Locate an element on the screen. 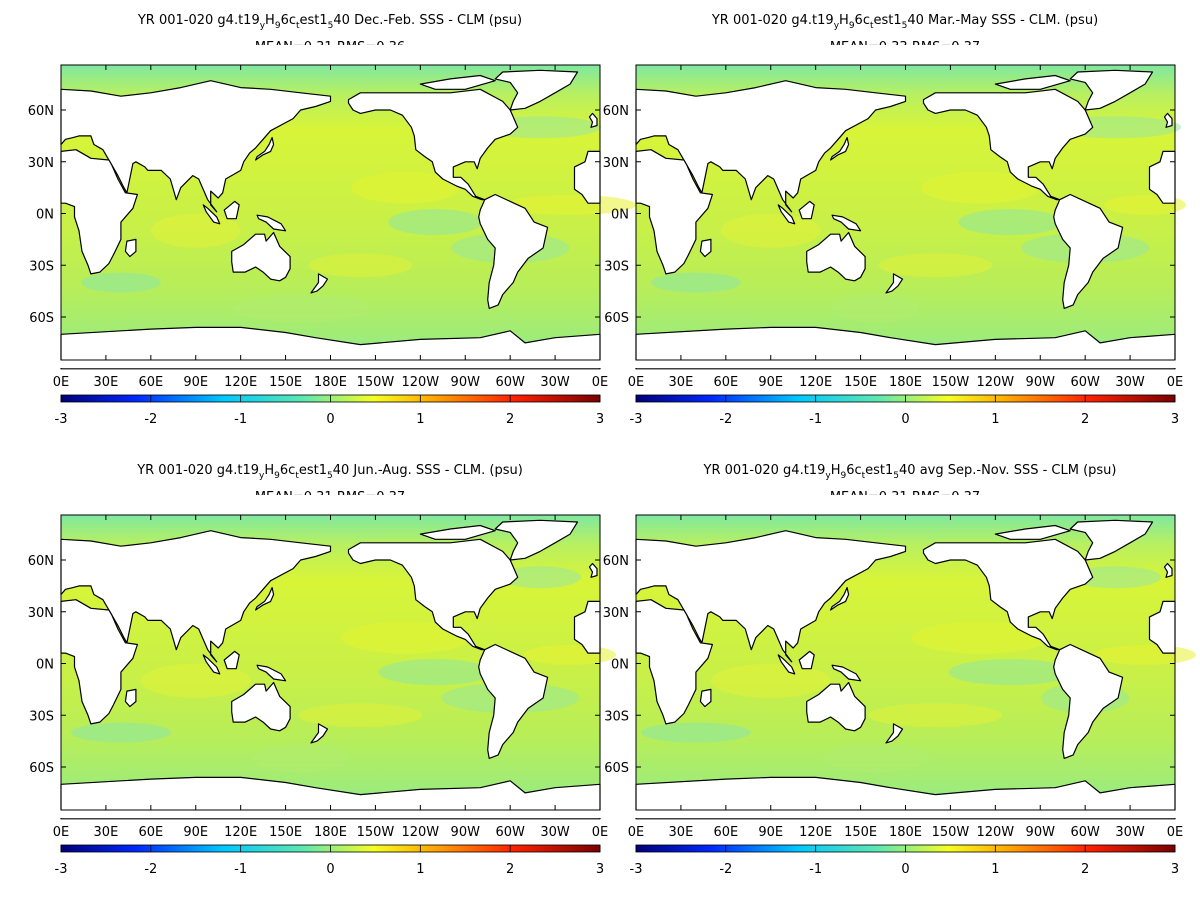 The image size is (1200, 904). landmass-namerica is located at coordinates (433, 144).